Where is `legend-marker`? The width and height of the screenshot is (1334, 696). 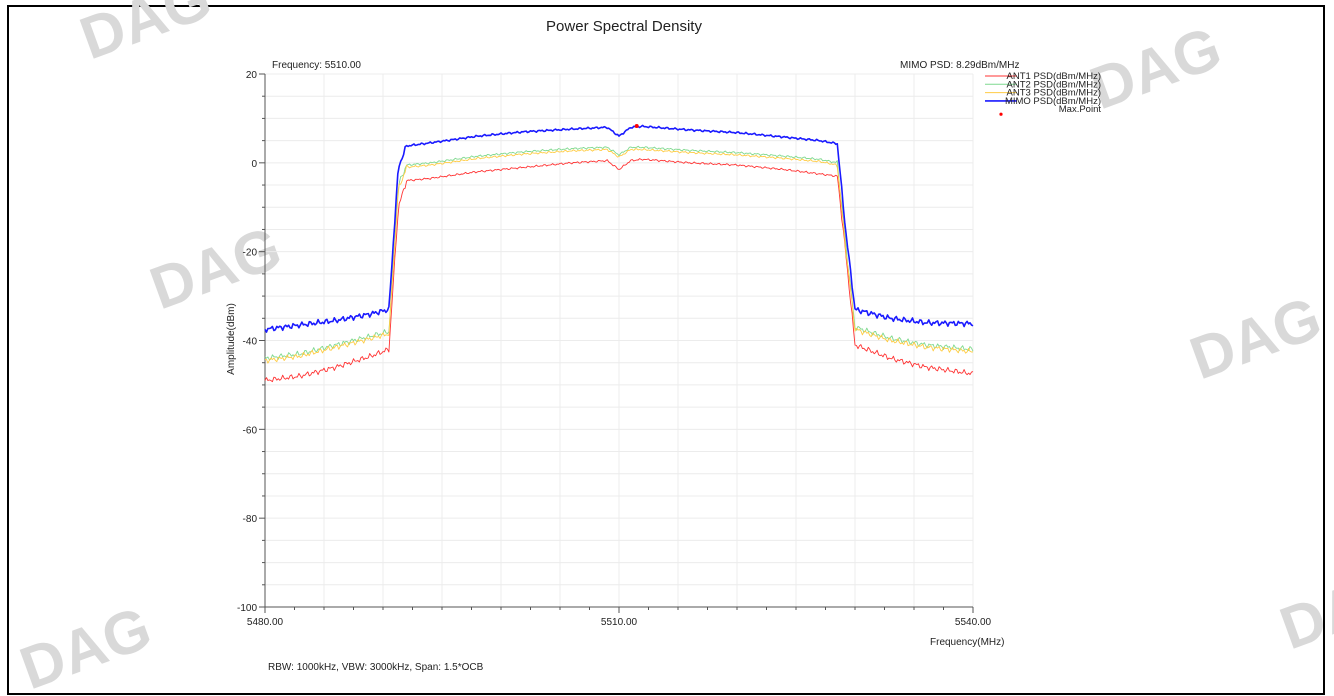 legend-marker is located at coordinates (1001, 114).